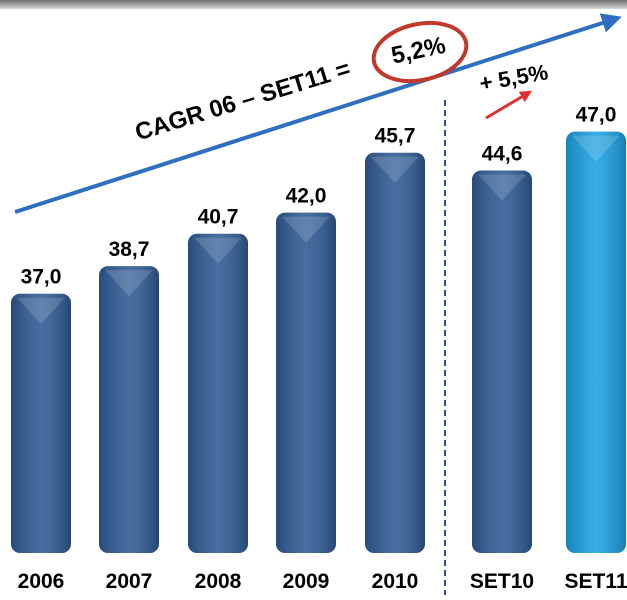  Describe the element at coordinates (509, 105) in the screenshot. I see `growth-arrow` at that location.